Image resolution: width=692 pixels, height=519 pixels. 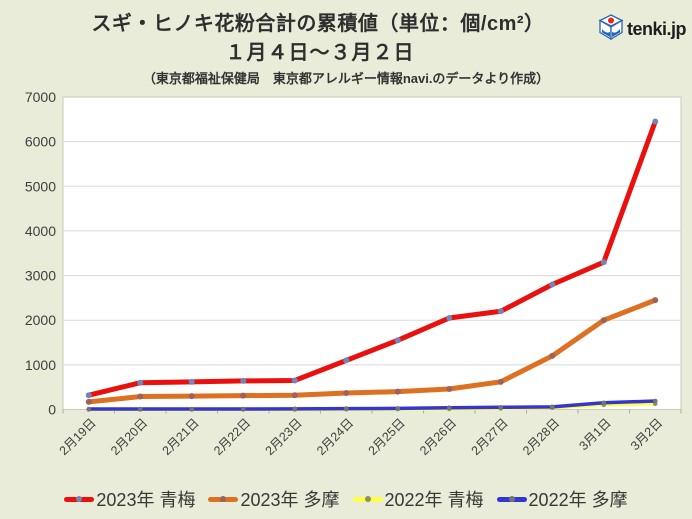 I want to click on chart-legend: 2023年 青梅 2023年 多摩 2022年 青梅 2022年 多摩, so click(x=346, y=499).